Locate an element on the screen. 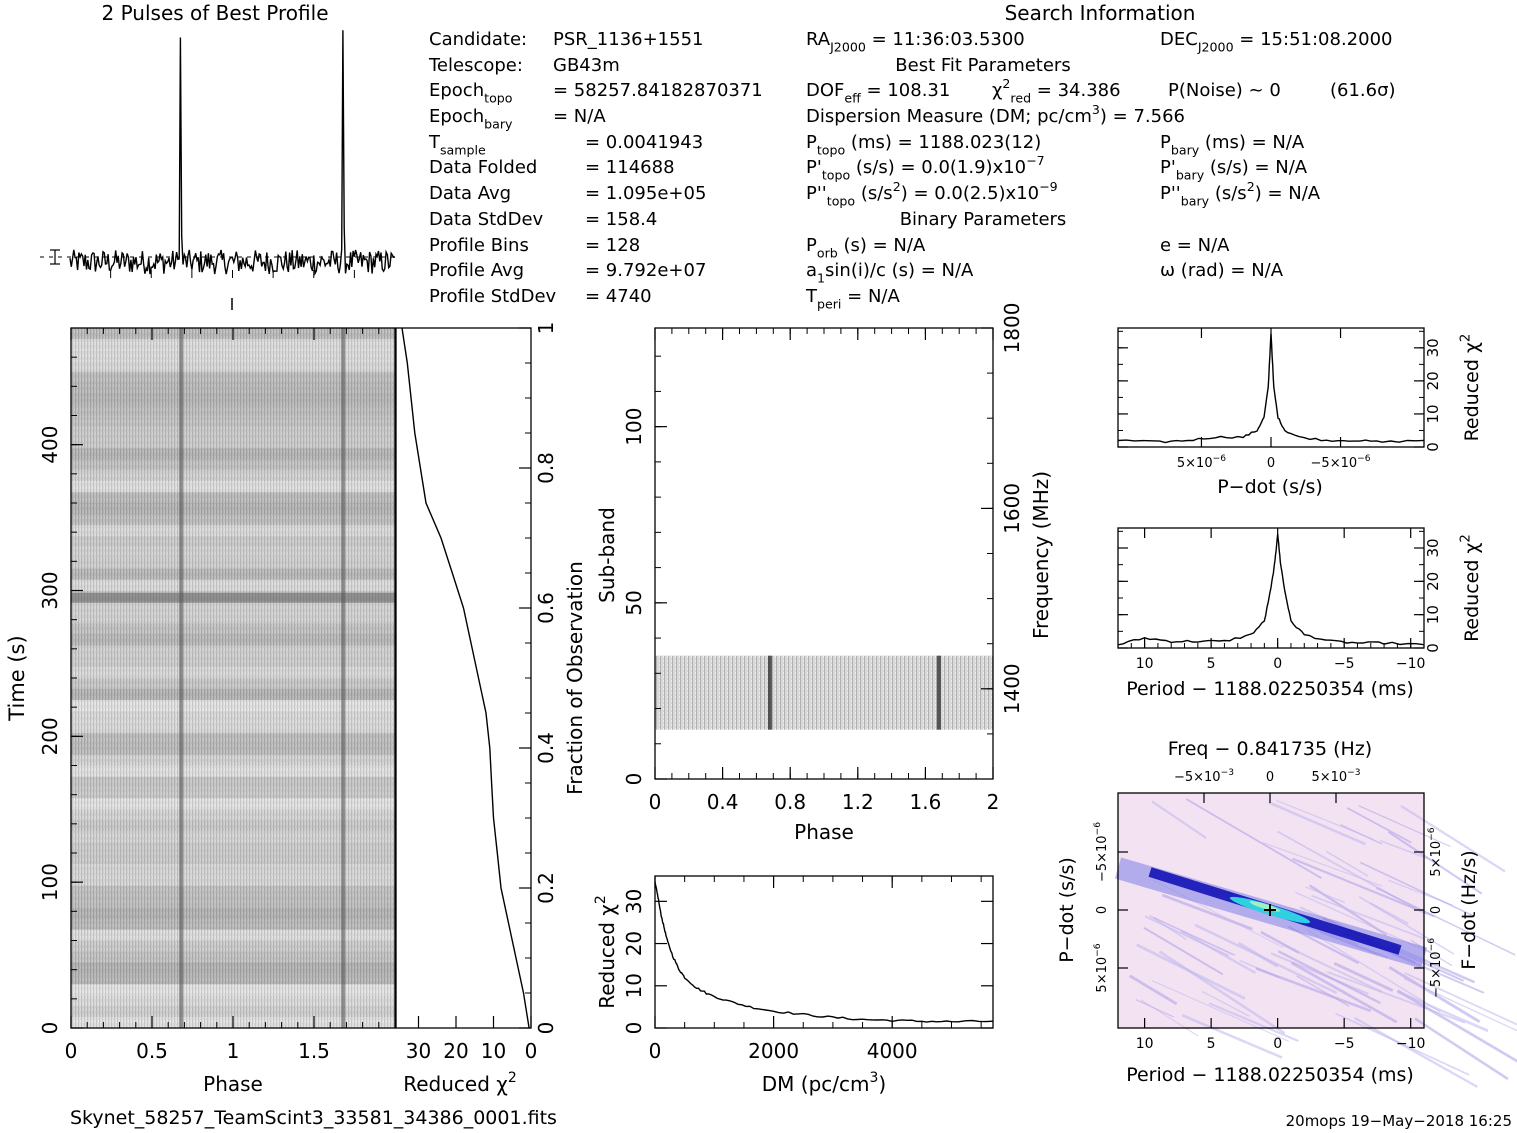  info-value: = 158.4 is located at coordinates (621, 219).